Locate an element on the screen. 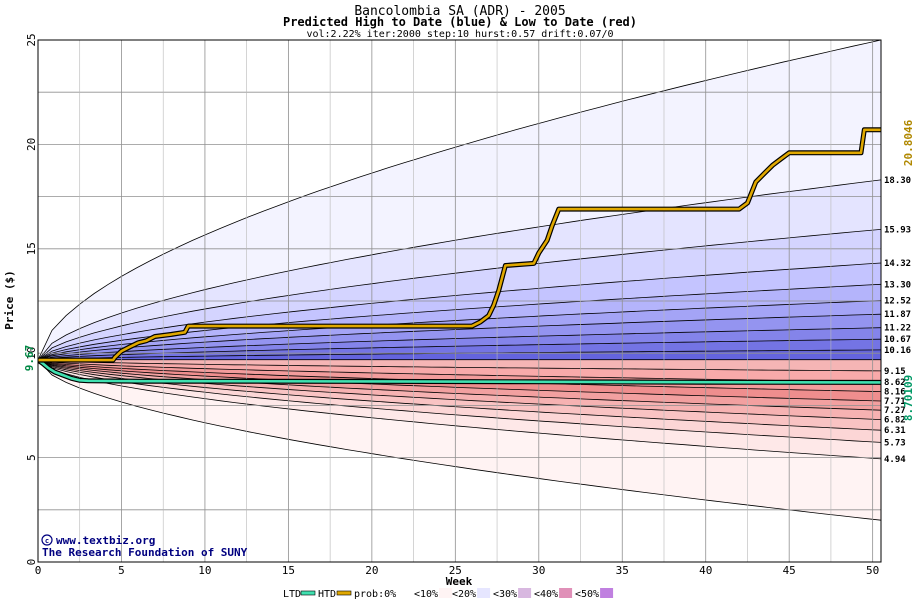 Image resolution: width=920 pixels, height=600 pixels. high-end-label-6: 11.22 is located at coordinates (897, 329).